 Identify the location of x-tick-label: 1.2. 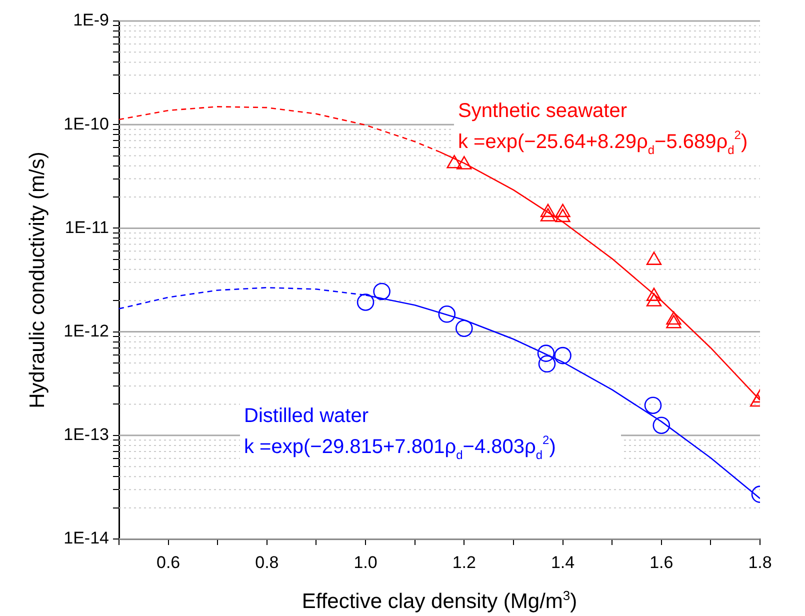
(464, 562).